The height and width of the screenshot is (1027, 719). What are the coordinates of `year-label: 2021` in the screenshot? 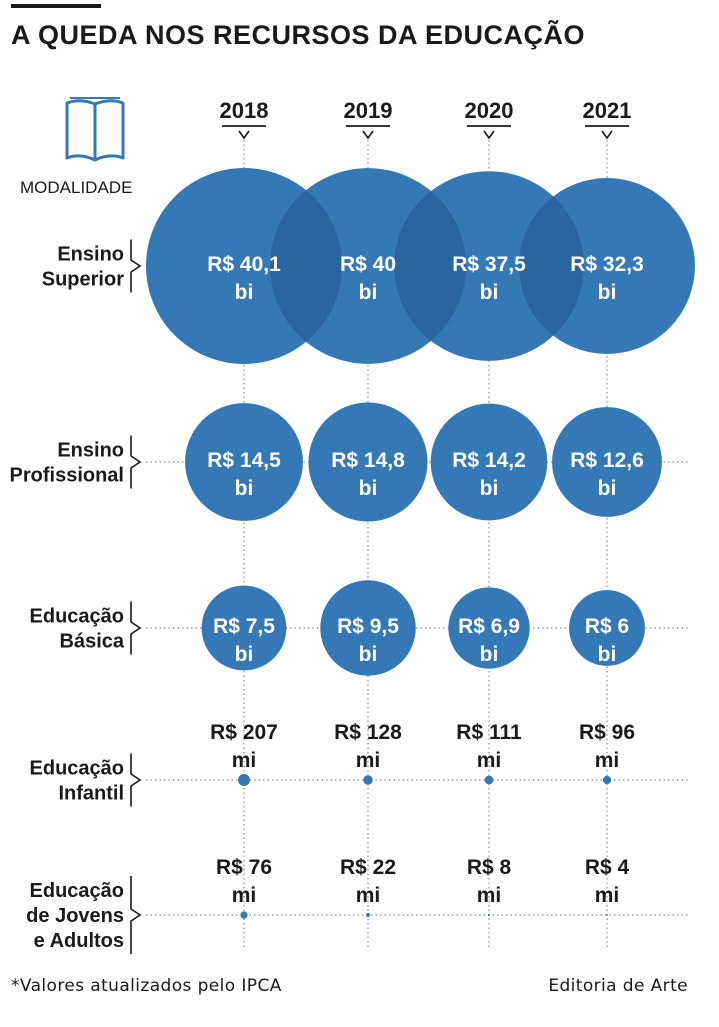 It's located at (607, 110).